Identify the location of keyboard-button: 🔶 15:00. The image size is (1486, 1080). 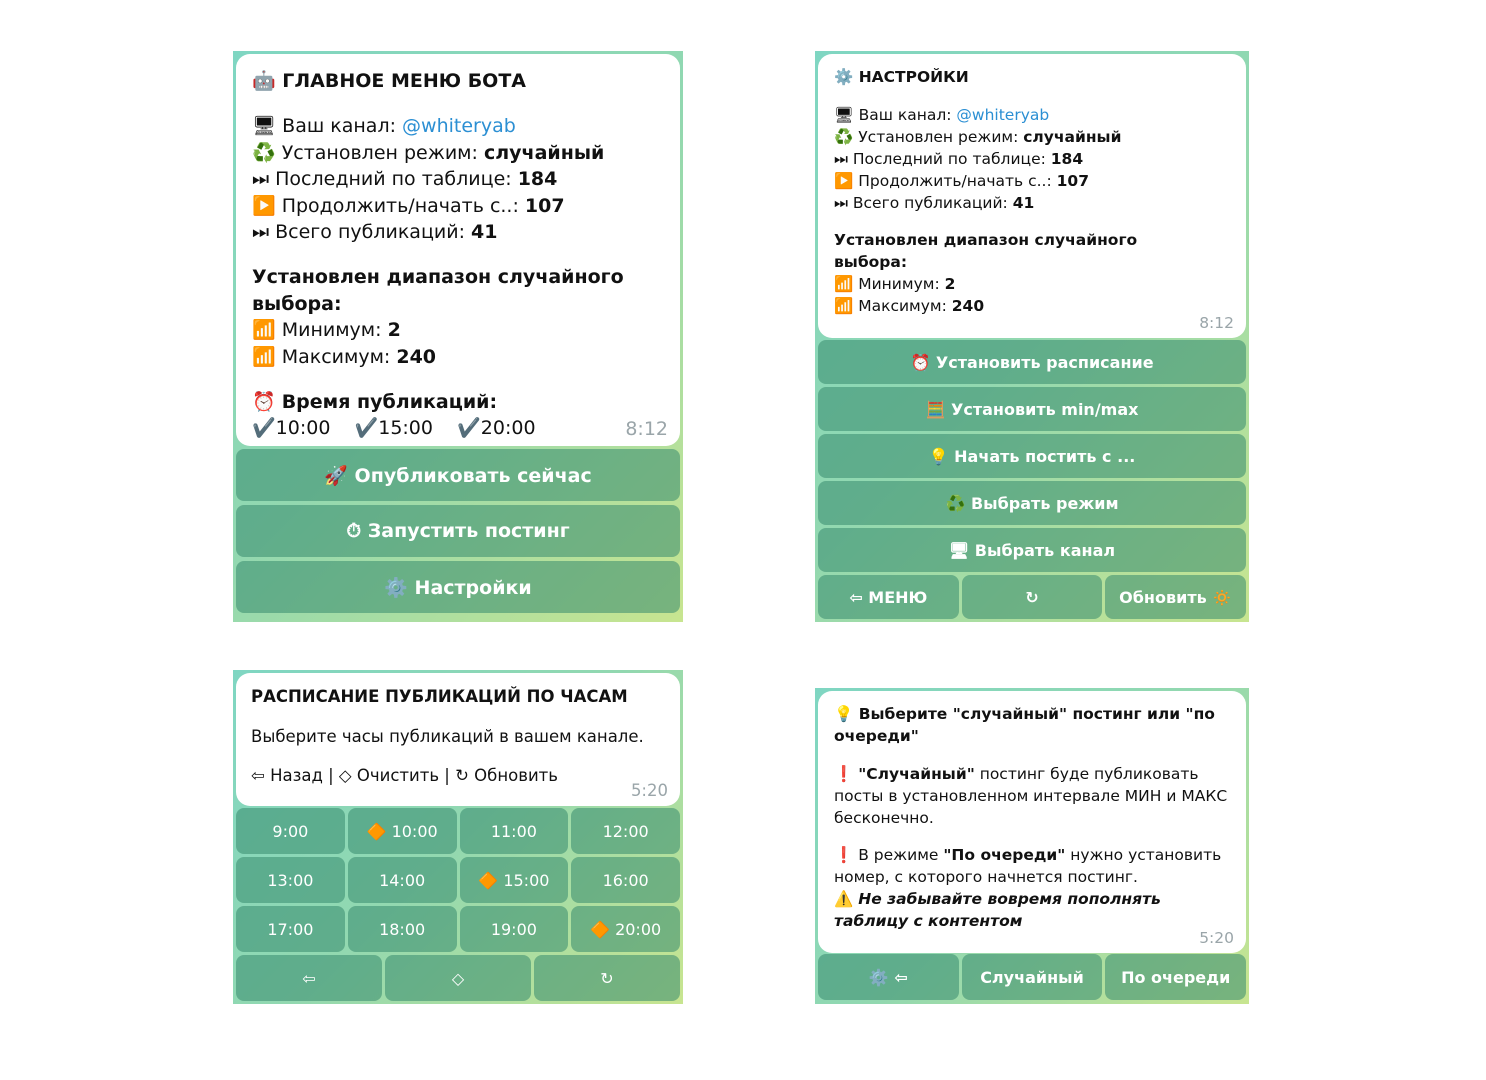
(514, 880).